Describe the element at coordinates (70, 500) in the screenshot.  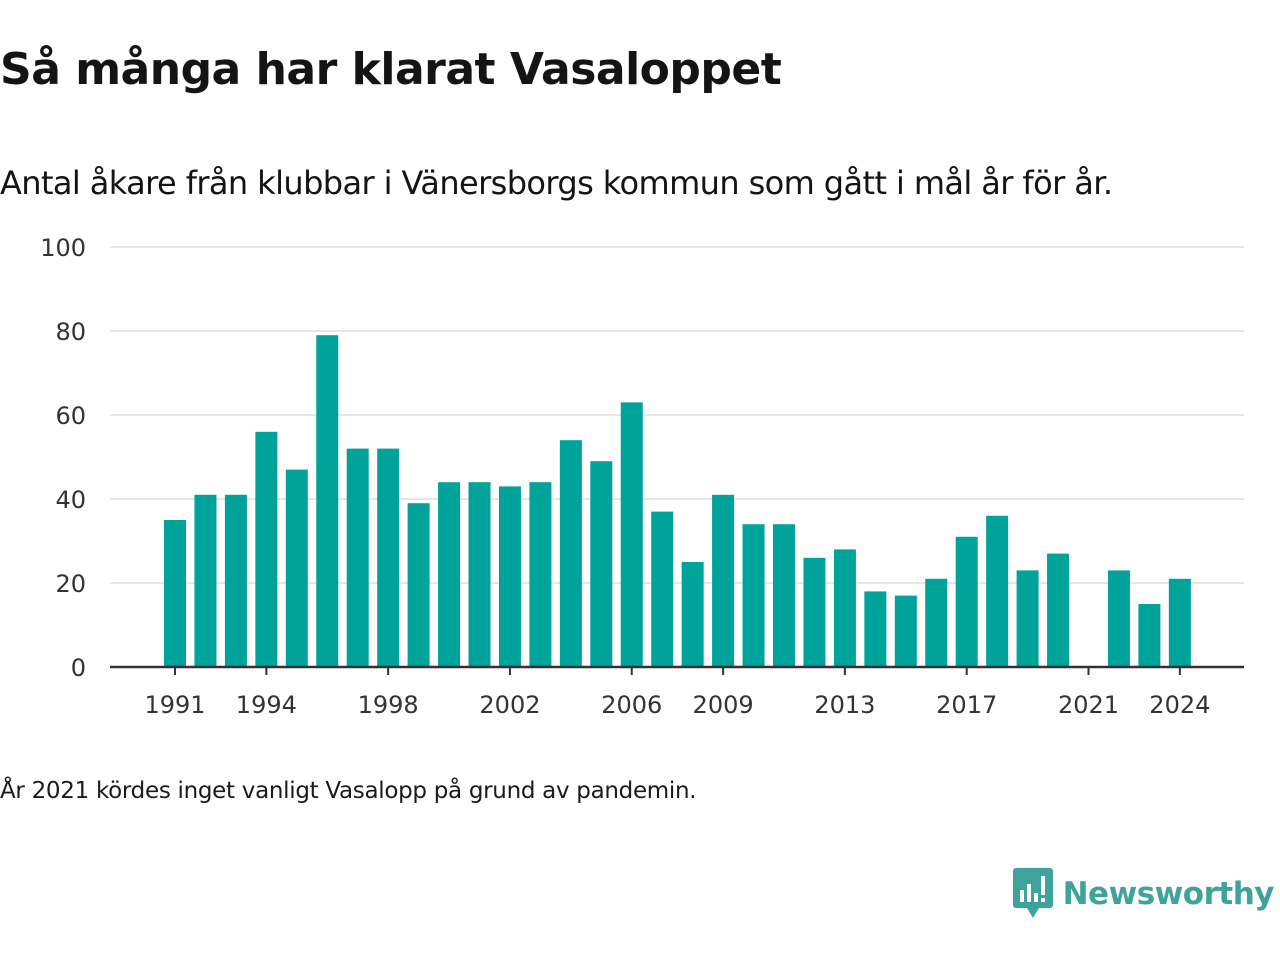
I see `y-tick-label: 40` at that location.